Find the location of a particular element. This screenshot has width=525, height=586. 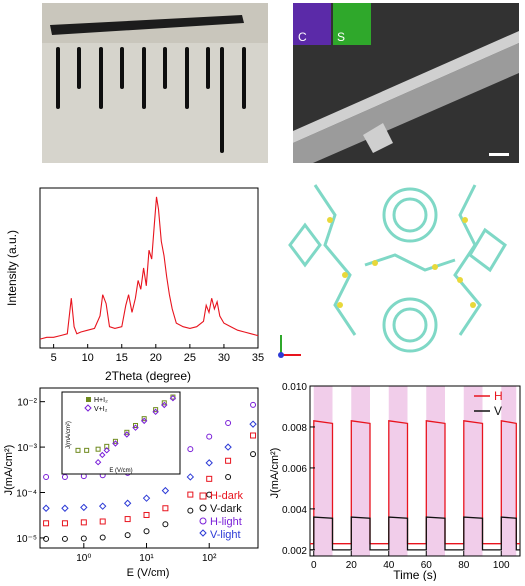

jt-ytick-label: 0.008 is located at coordinates (294, 428).